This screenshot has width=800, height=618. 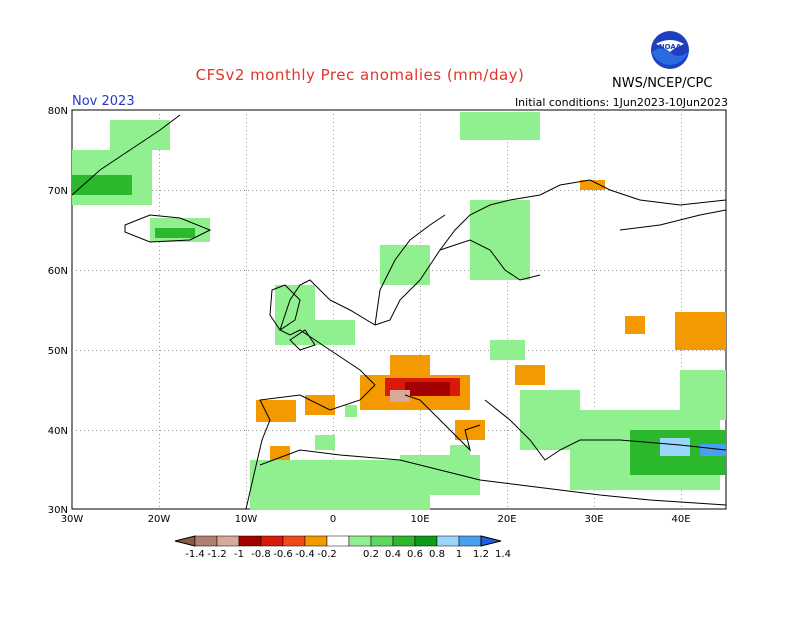 I want to click on noaa-logo: NOAA, so click(x=670, y=50).